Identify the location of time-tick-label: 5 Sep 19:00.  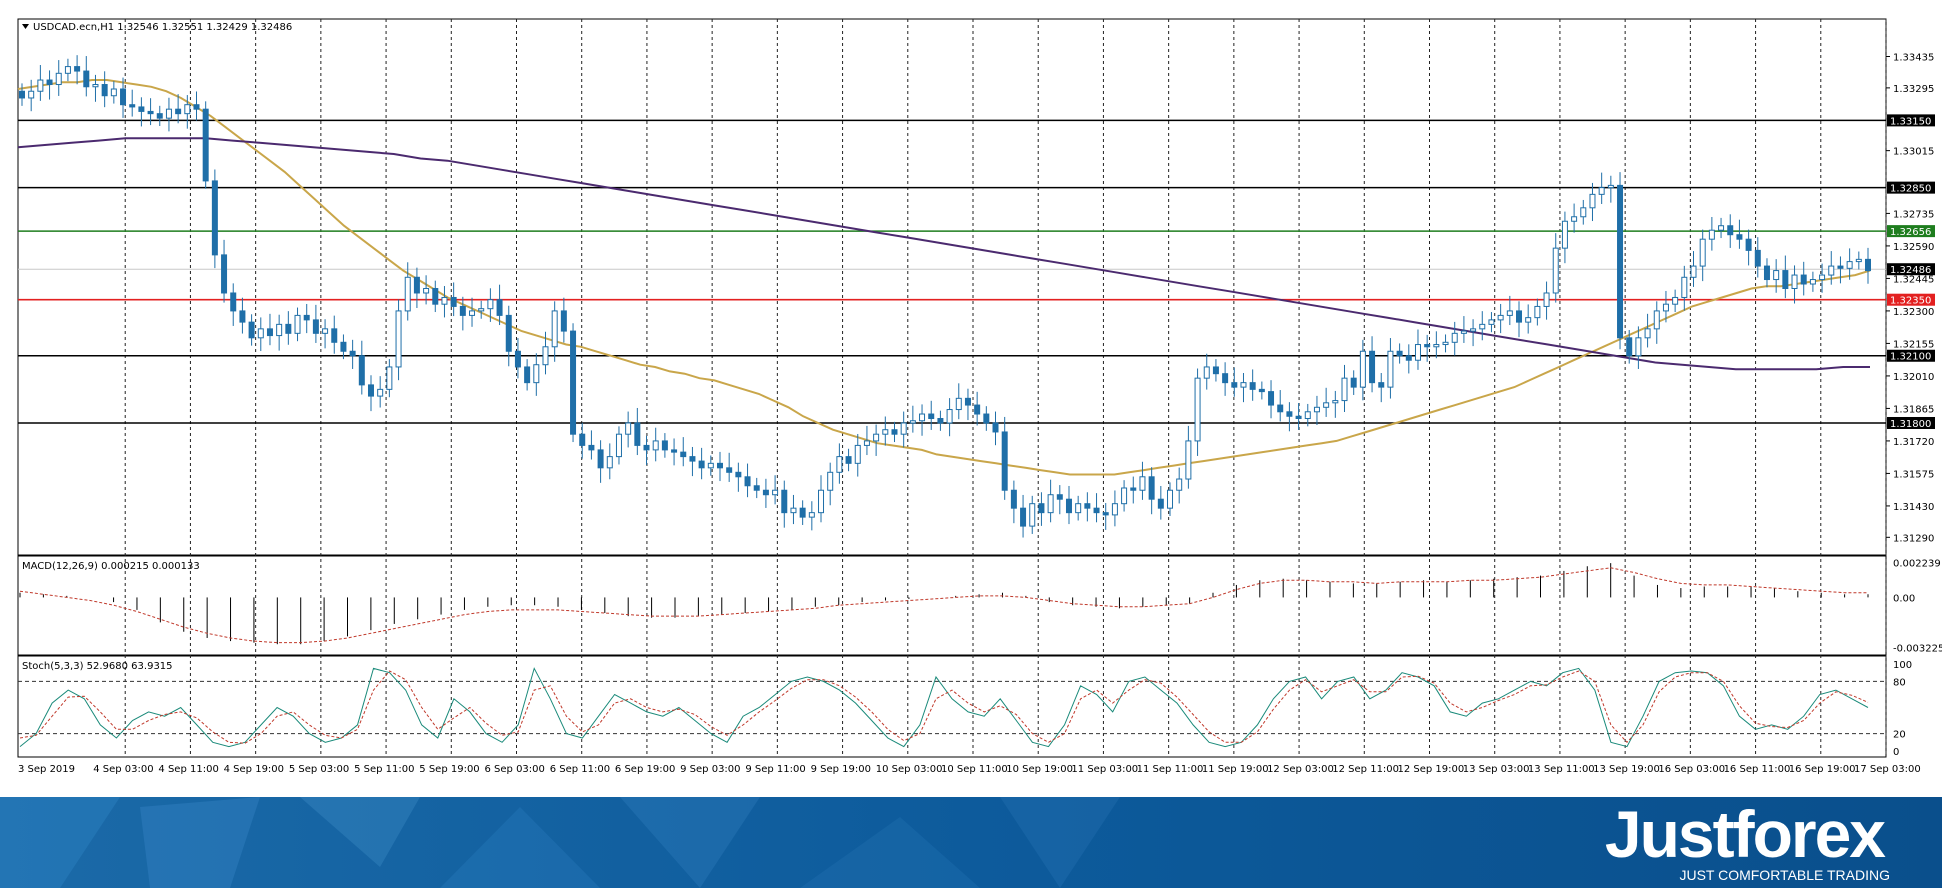
(449, 769).